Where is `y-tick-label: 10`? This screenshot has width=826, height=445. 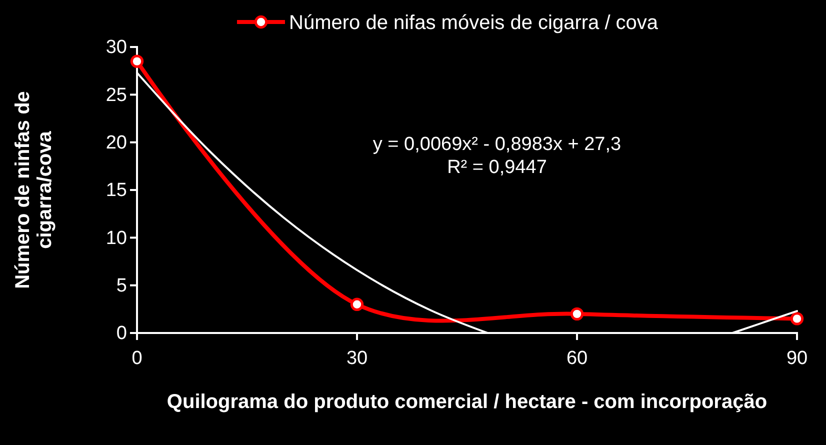 y-tick-label: 10 is located at coordinates (116, 238).